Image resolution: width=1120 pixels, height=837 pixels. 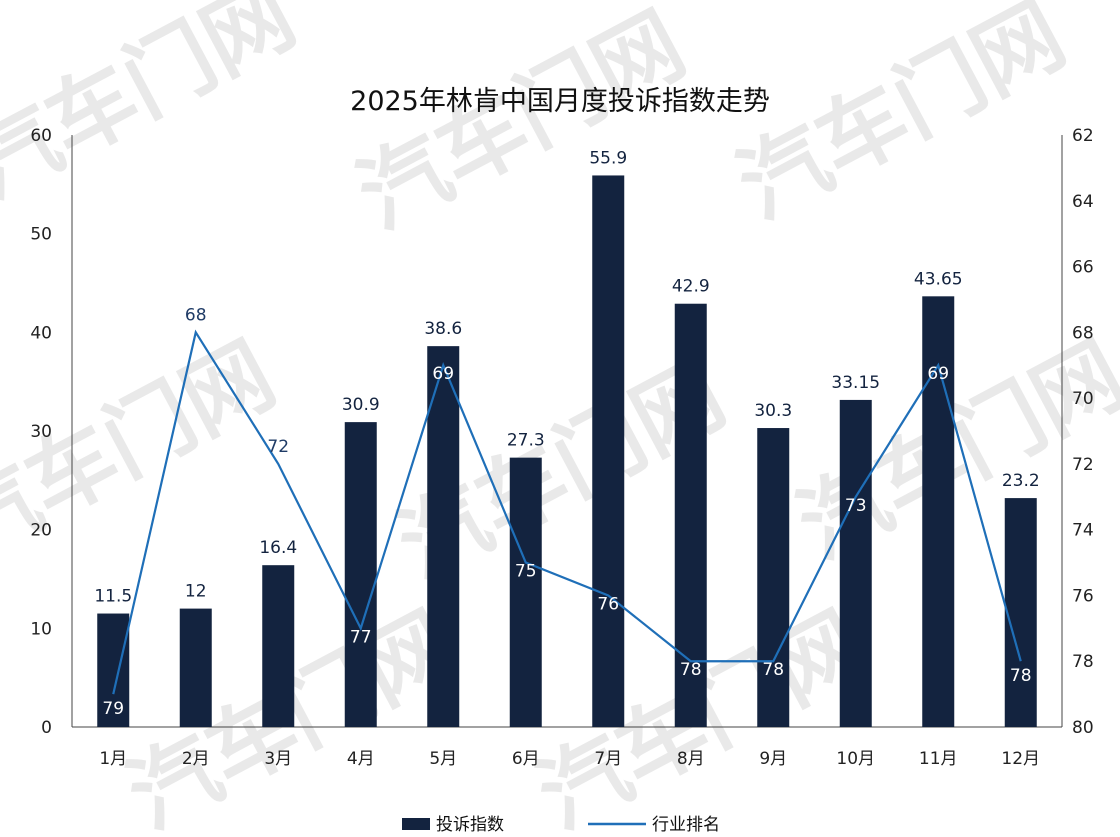 What do you see at coordinates (1083, 136) in the screenshot?
I see `y-right-tick-label: 62` at bounding box center [1083, 136].